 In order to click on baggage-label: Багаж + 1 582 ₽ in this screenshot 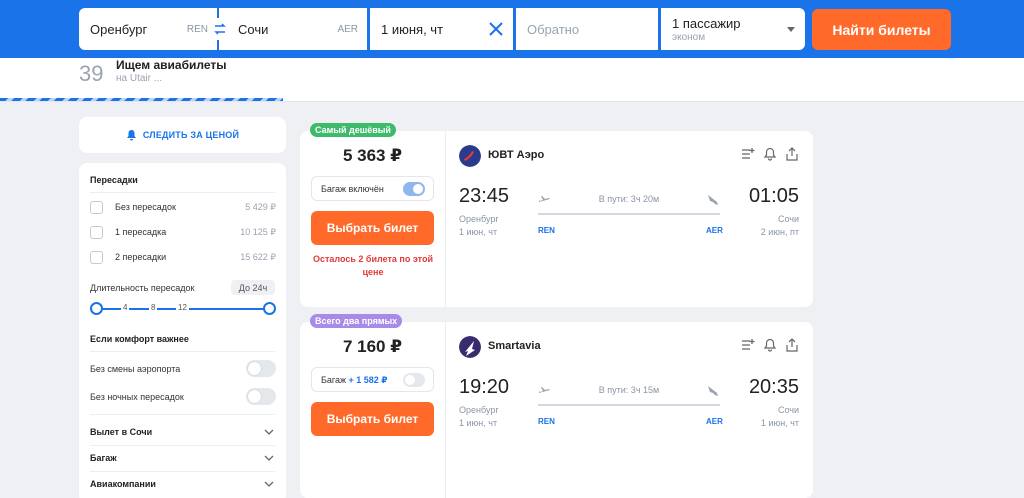, I will do `click(354, 380)`.